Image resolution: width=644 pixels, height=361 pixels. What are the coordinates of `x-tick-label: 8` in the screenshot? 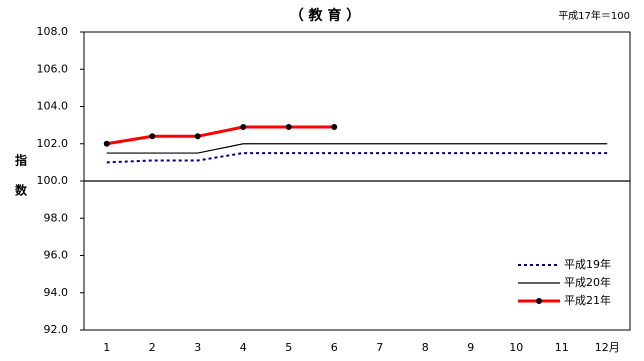 It's located at (425, 347).